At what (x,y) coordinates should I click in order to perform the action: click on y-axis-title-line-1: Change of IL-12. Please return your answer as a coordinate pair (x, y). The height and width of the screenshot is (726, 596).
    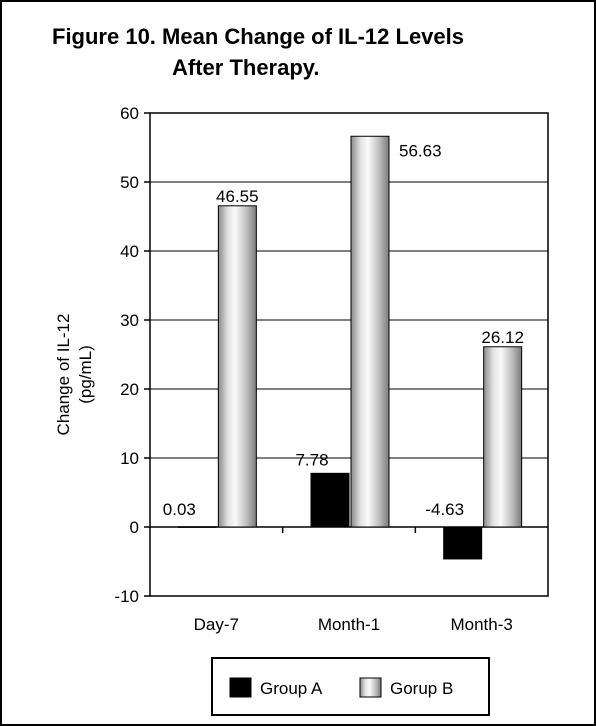
    Looking at the image, I should click on (63, 375).